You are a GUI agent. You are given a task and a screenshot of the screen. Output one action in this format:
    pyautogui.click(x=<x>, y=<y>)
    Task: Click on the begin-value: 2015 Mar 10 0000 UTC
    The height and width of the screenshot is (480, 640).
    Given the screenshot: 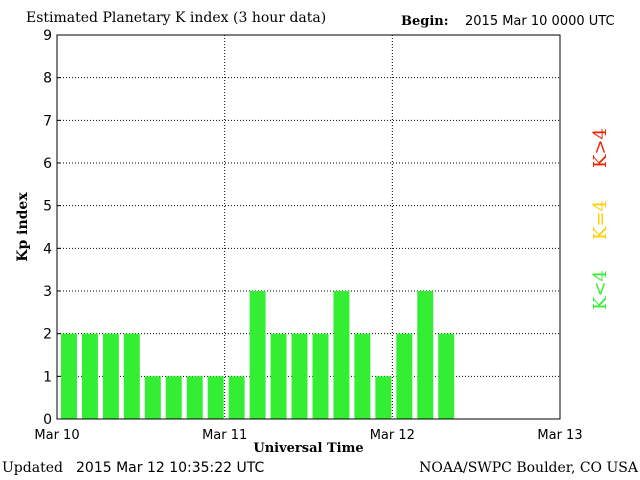 What is the action you would take?
    pyautogui.click(x=540, y=21)
    